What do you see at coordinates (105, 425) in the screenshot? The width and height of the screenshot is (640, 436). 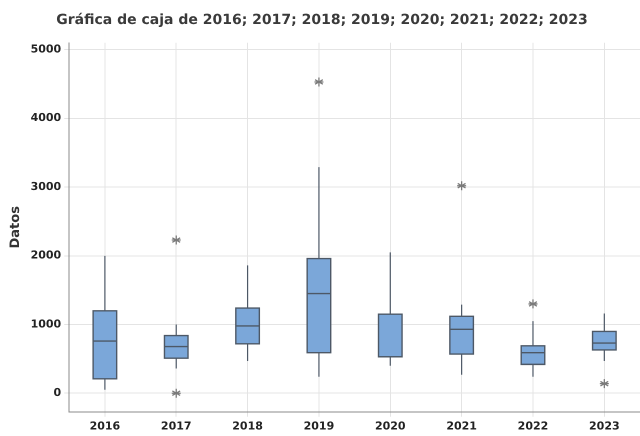 I see `x-tick-label: 2016` at bounding box center [105, 425].